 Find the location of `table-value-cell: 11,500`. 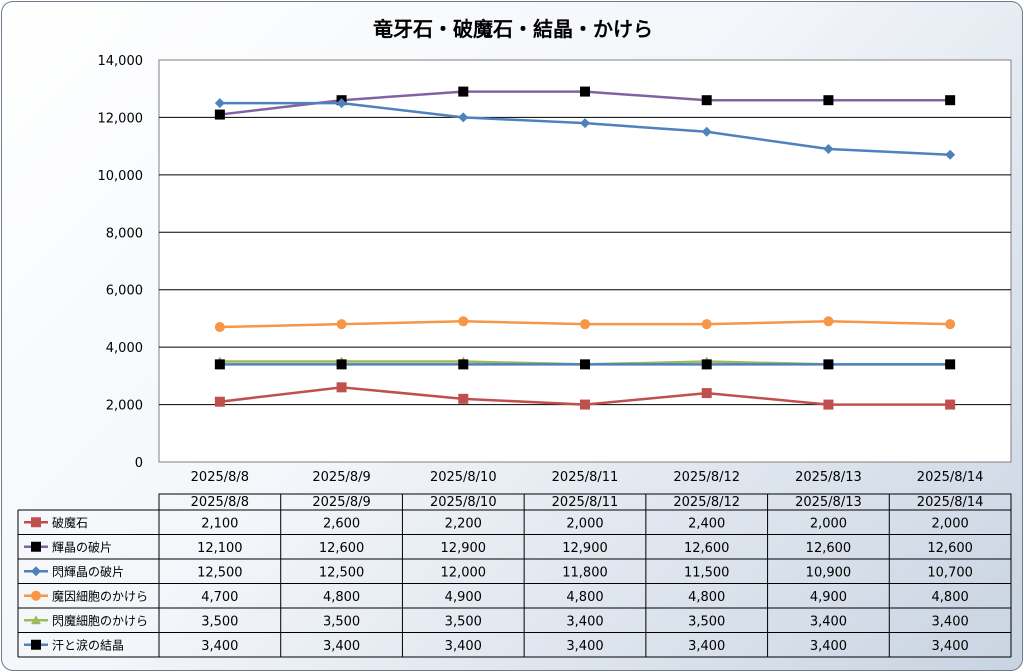

table-value-cell: 11,500 is located at coordinates (707, 572).